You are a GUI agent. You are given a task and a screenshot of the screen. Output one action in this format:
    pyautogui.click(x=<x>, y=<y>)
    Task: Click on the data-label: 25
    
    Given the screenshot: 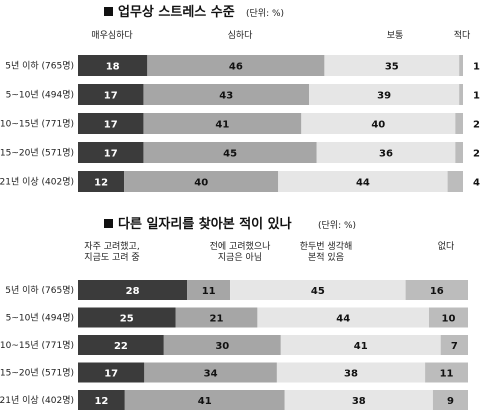 What is the action you would take?
    pyautogui.click(x=127, y=319)
    